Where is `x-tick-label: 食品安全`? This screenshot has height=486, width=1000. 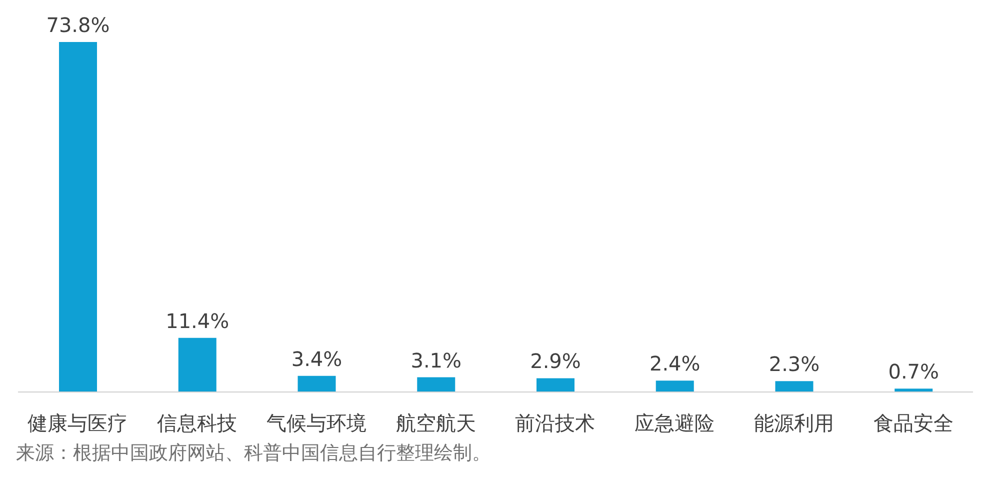 x-tick-label: 食品安全 is located at coordinates (913, 423).